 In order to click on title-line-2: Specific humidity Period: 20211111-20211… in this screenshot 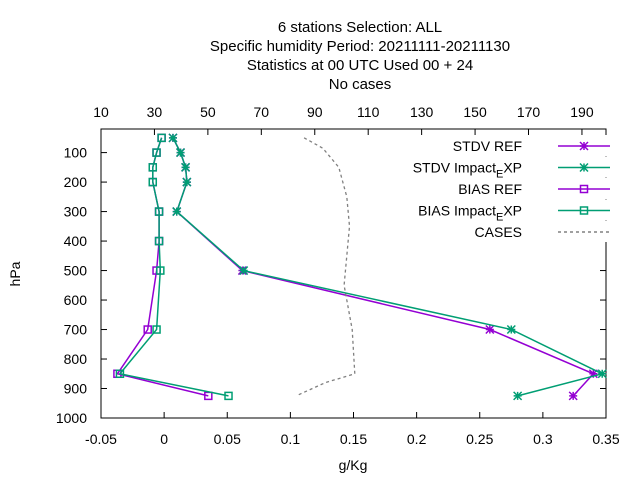, I will do `click(360, 46)`.